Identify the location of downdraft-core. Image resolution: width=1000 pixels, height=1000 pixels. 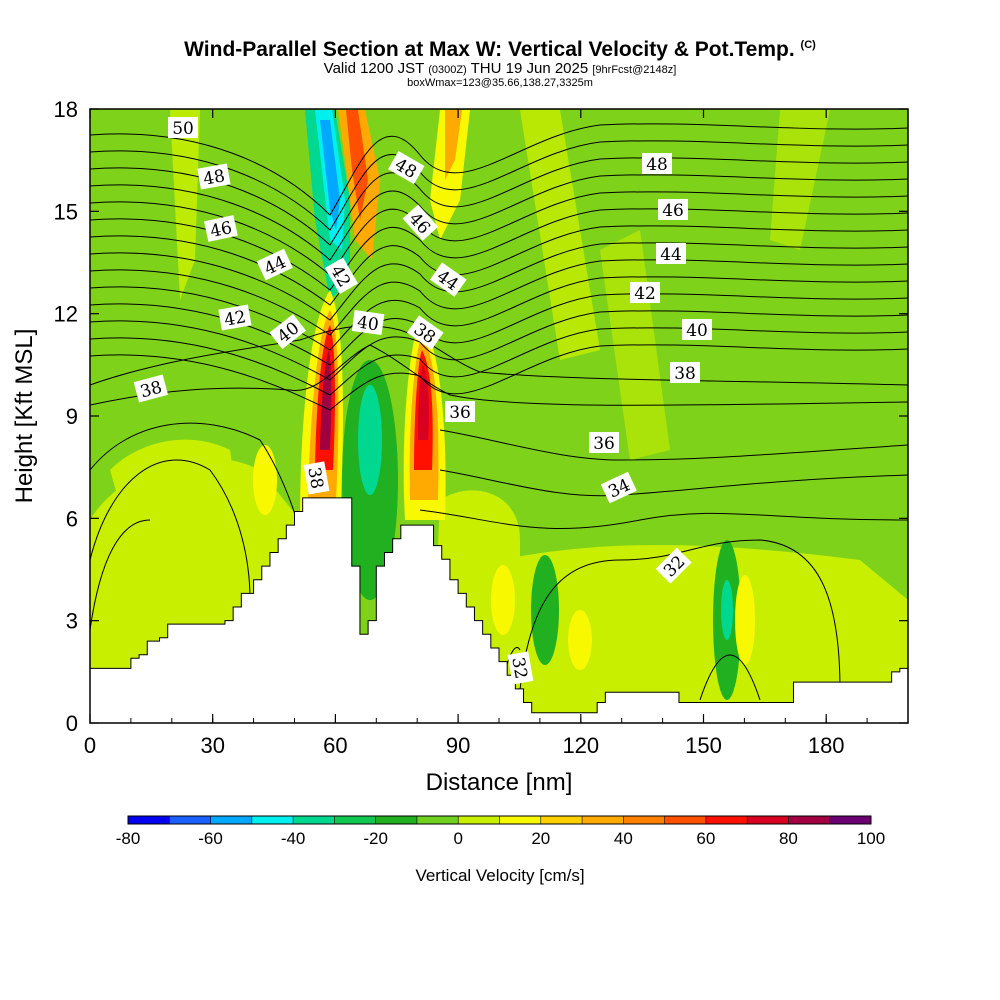
(370, 440).